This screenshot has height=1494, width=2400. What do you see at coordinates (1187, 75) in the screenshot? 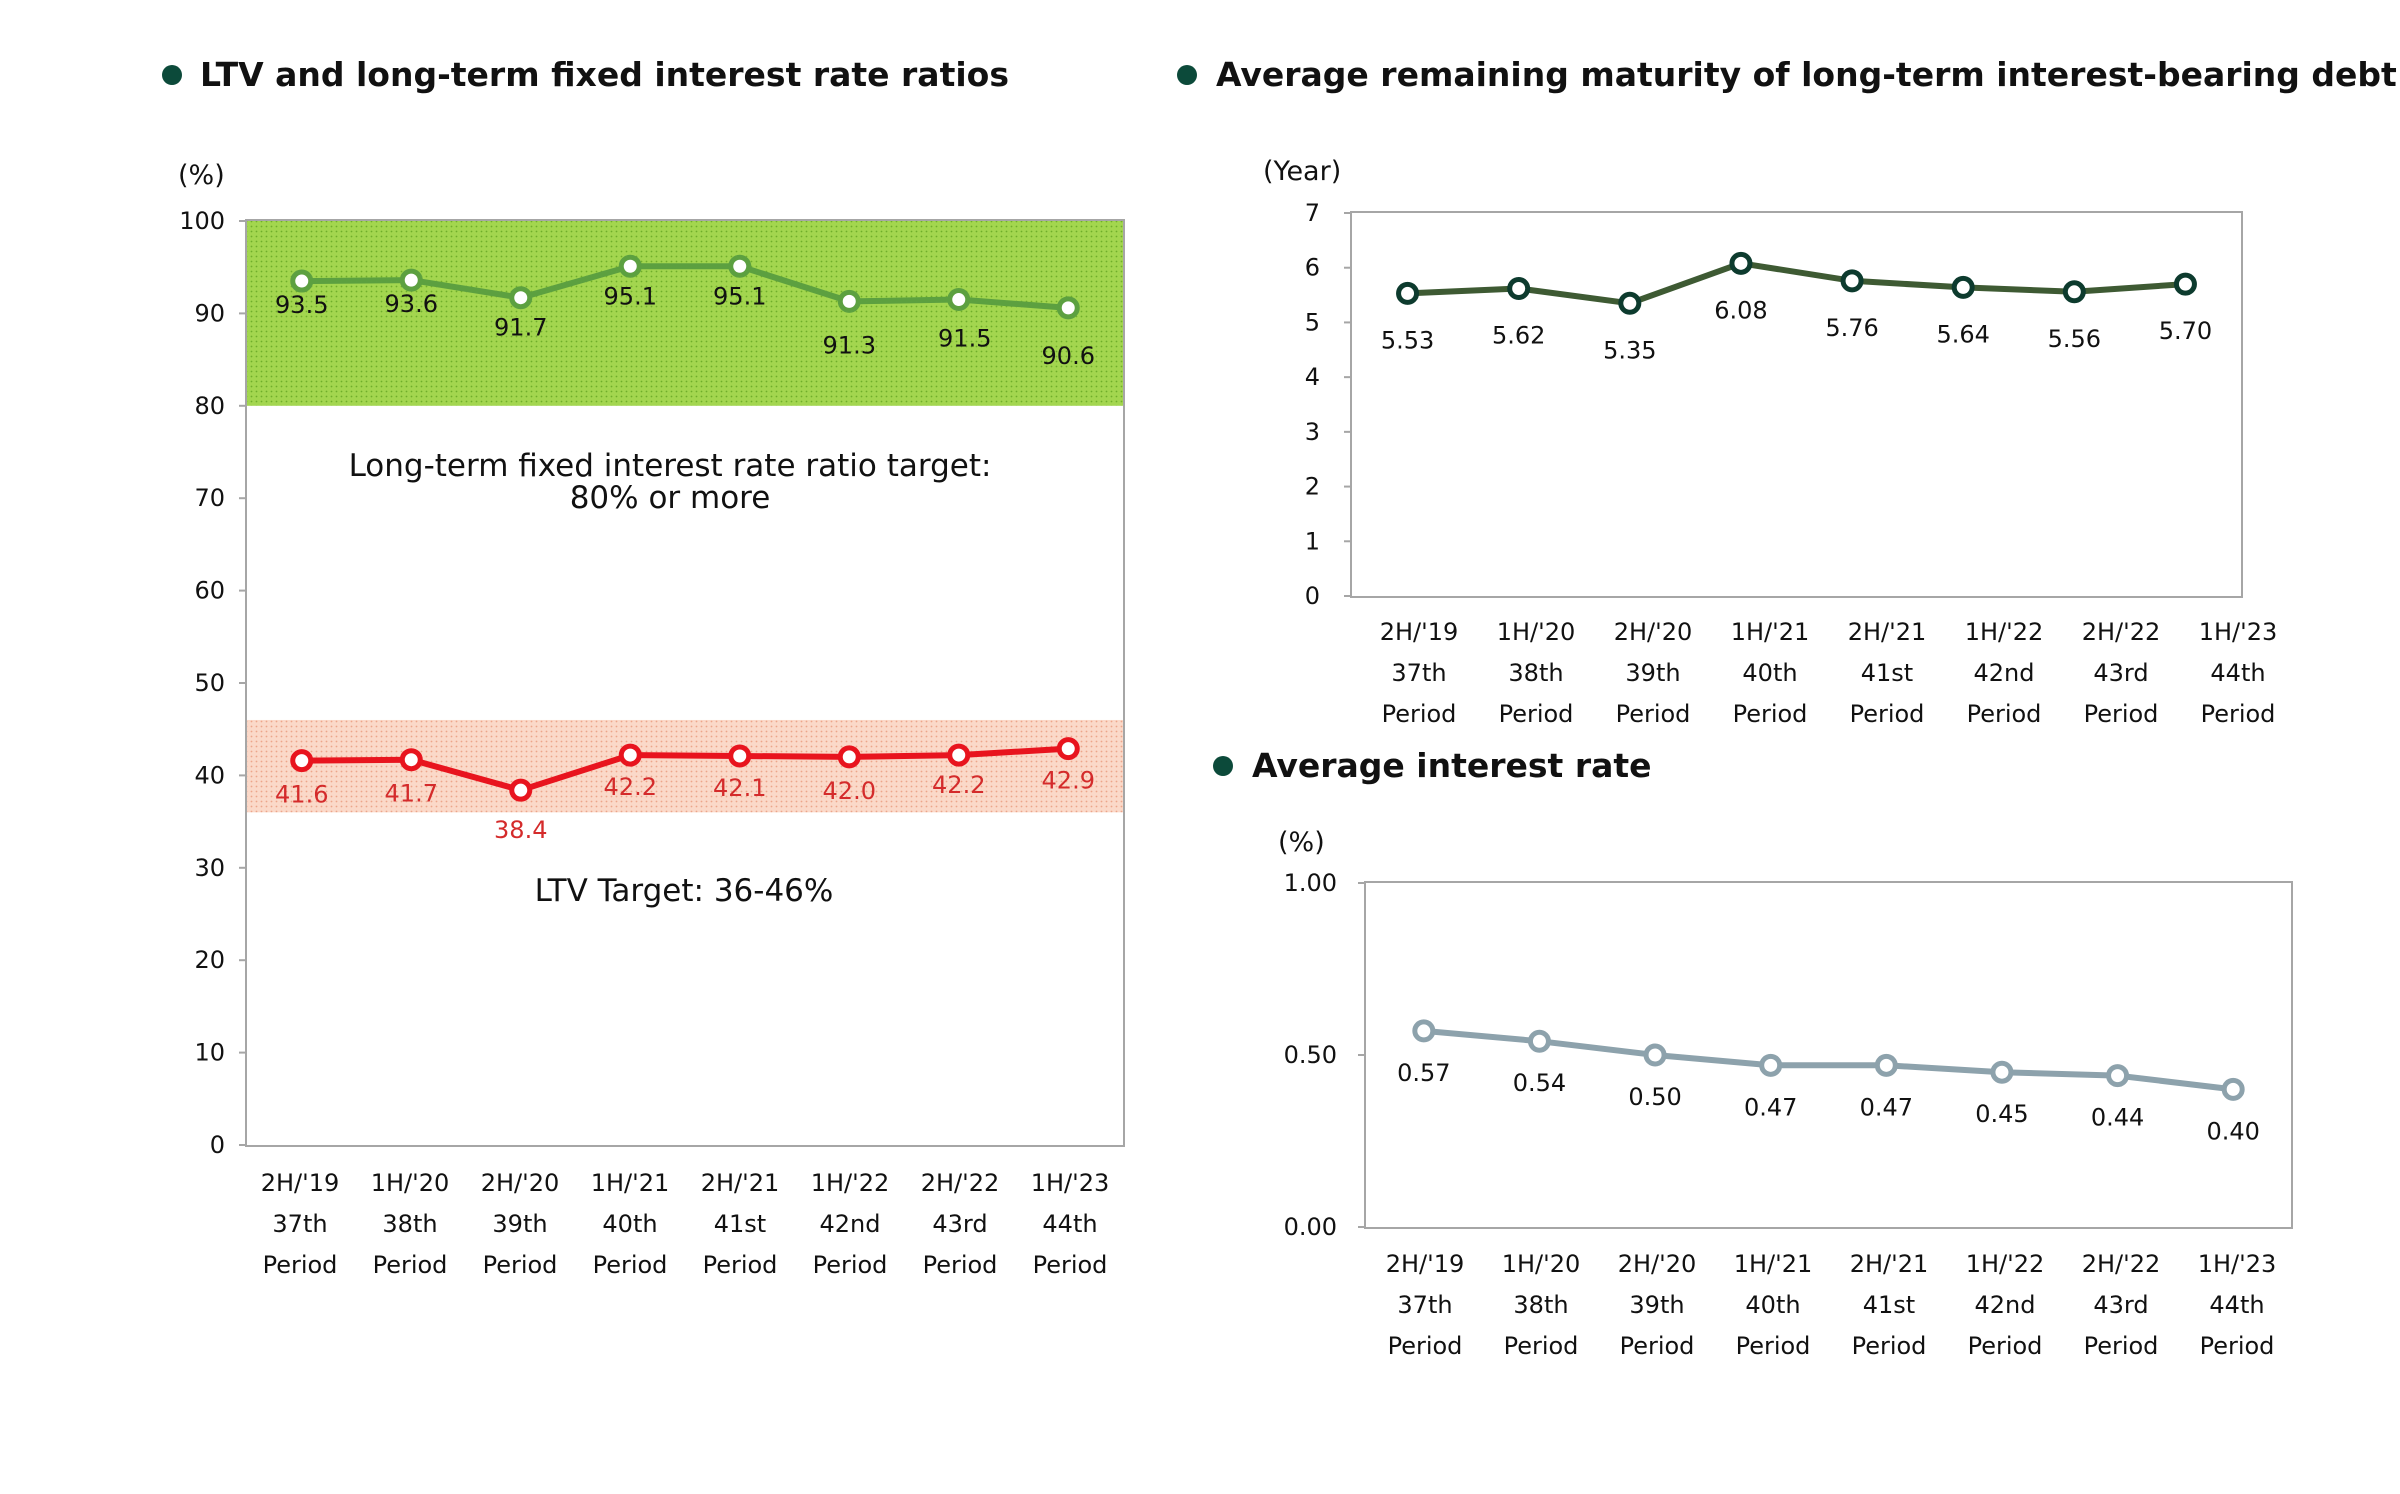
I see `maturity-title-bullet` at bounding box center [1187, 75].